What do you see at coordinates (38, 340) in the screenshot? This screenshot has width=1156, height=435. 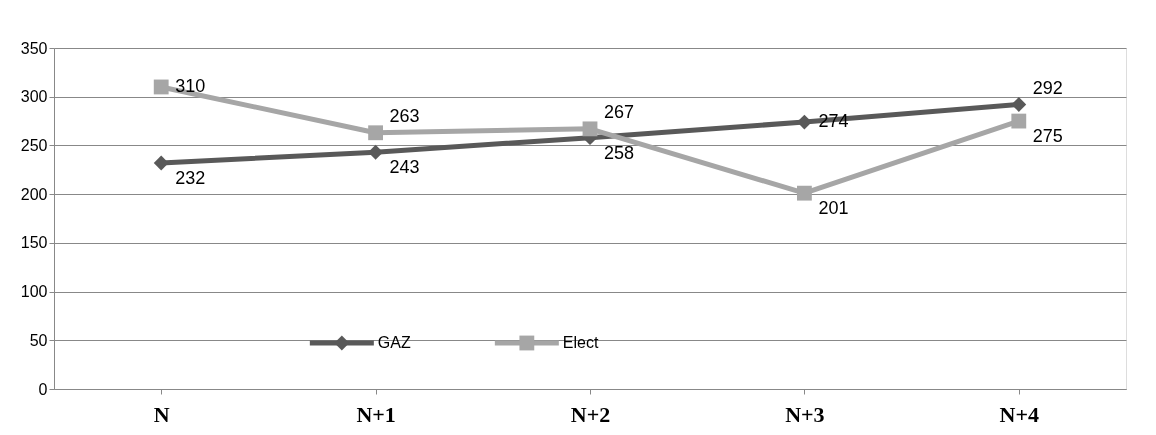 I see `y-tick-label: 50` at bounding box center [38, 340].